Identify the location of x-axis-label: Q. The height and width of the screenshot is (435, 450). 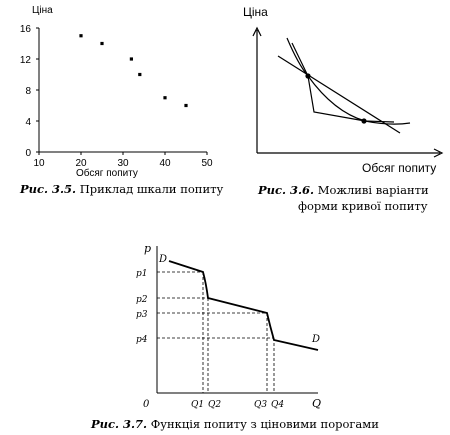
(316, 403).